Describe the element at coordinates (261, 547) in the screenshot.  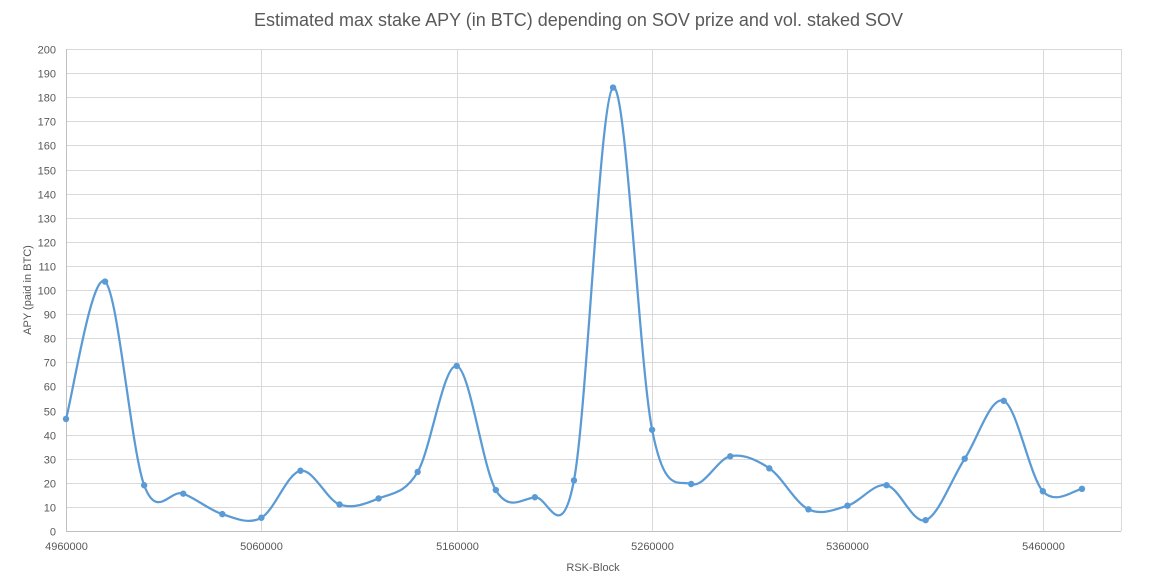
I see `x-tick-label: 5060000` at that location.